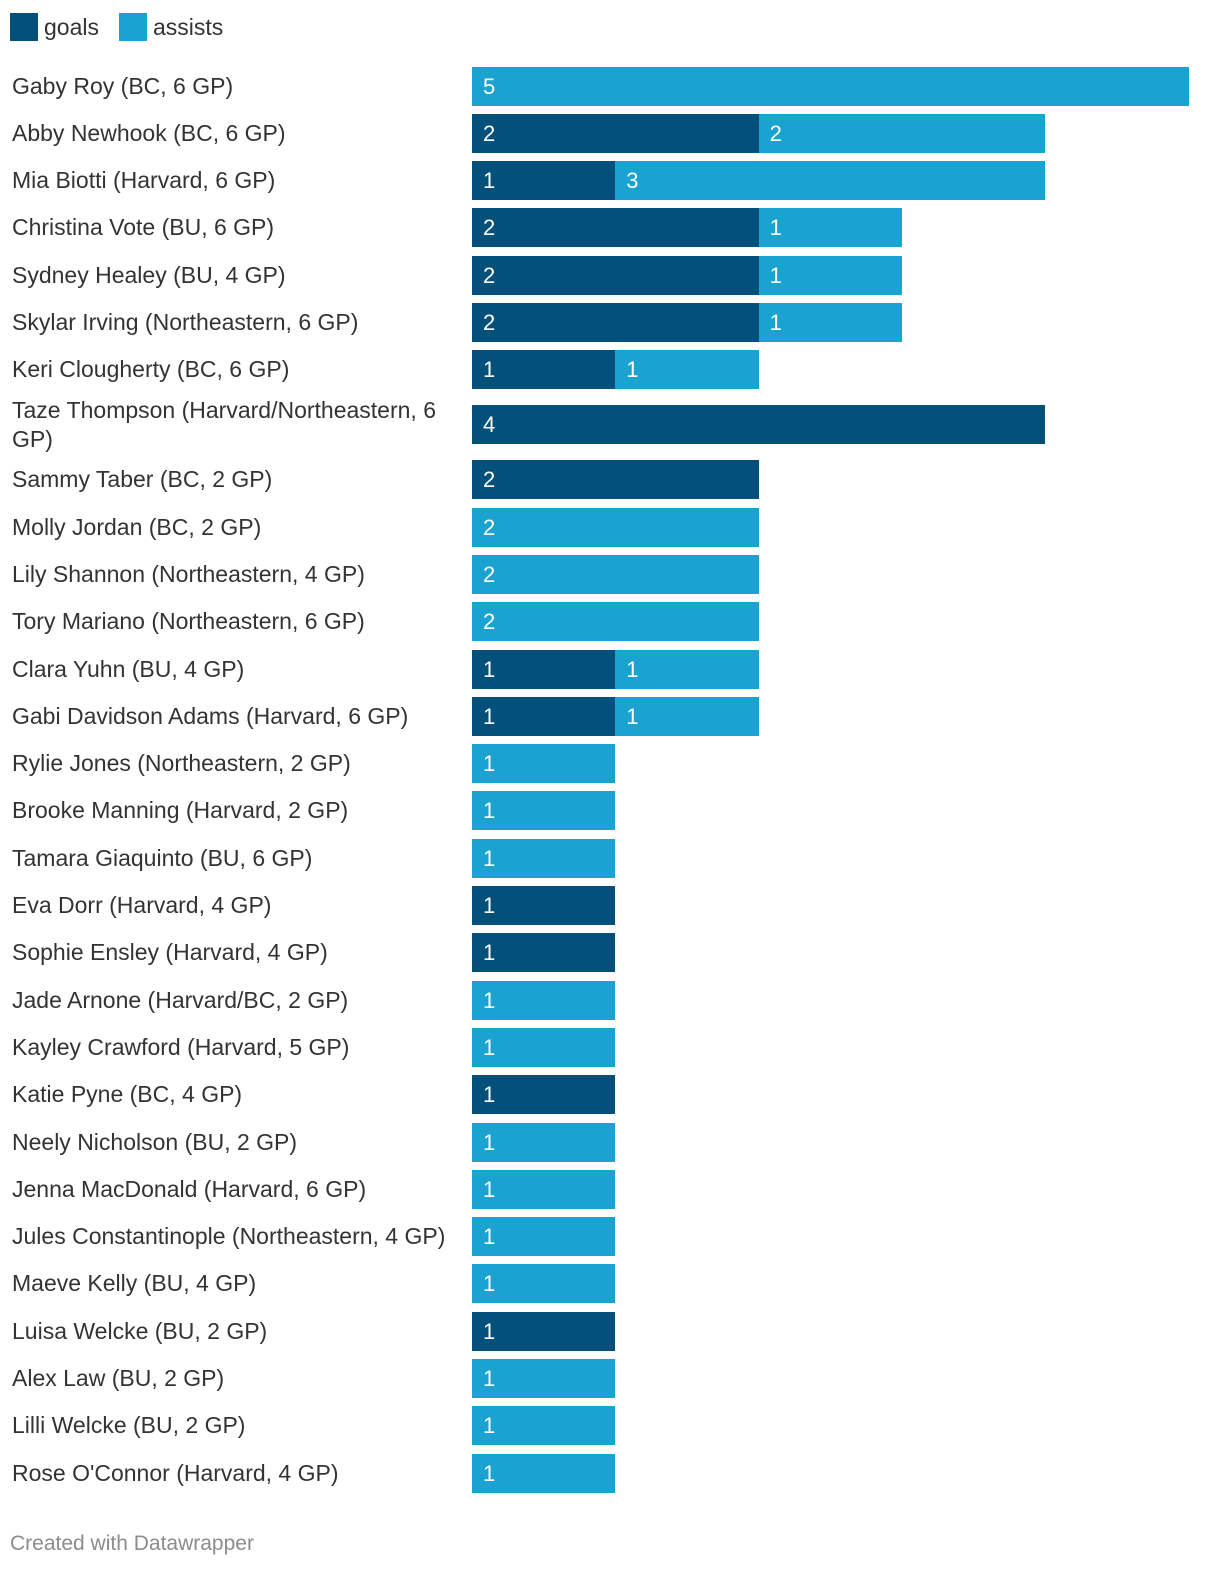  I want to click on category-label: Lily Shannon (Northeastern, 4 GP), so click(188, 573).